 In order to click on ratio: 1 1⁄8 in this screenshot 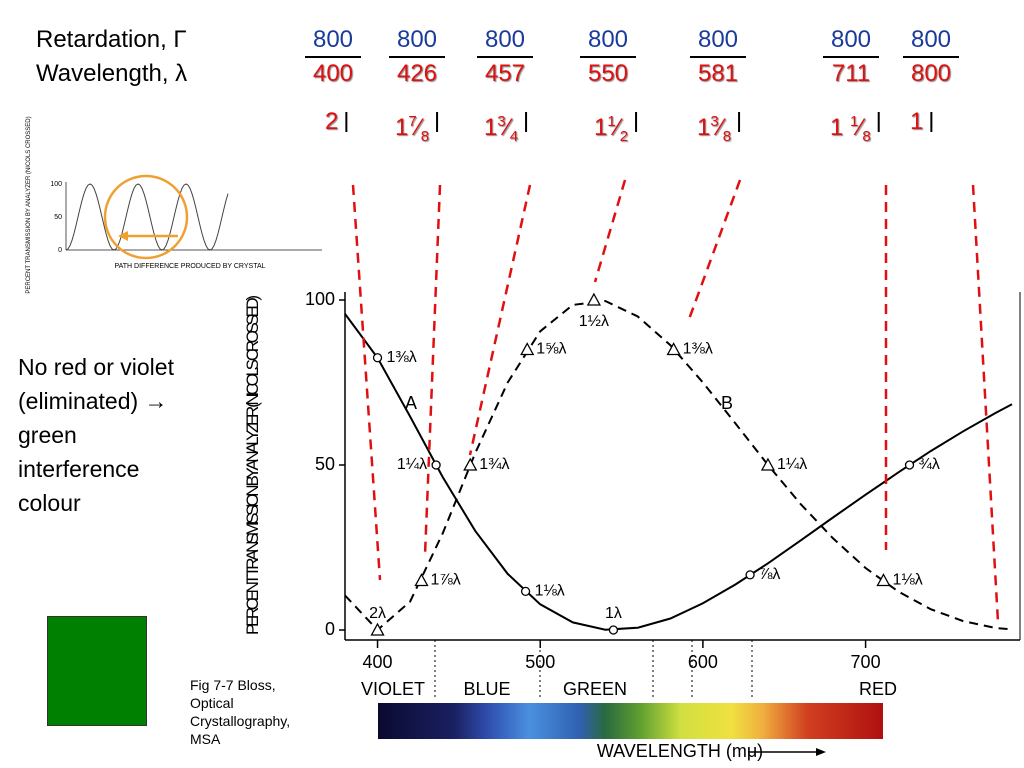, I will do `click(850, 129)`.